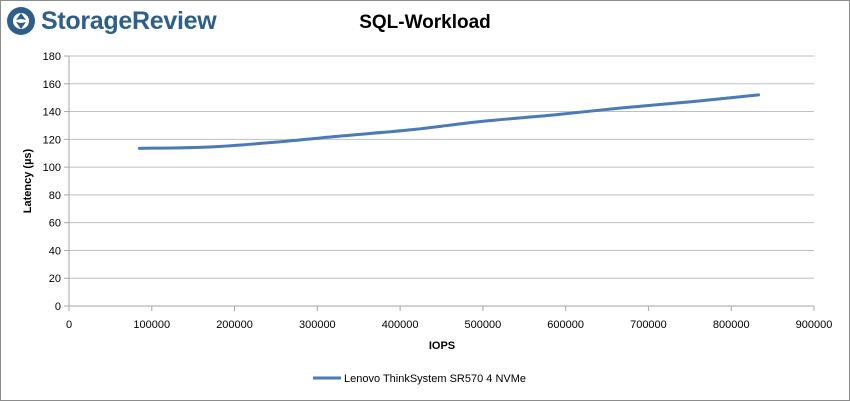 The image size is (850, 401). I want to click on legend: Lenovo ThinkSystem SR570 4 NVMe, so click(419, 379).